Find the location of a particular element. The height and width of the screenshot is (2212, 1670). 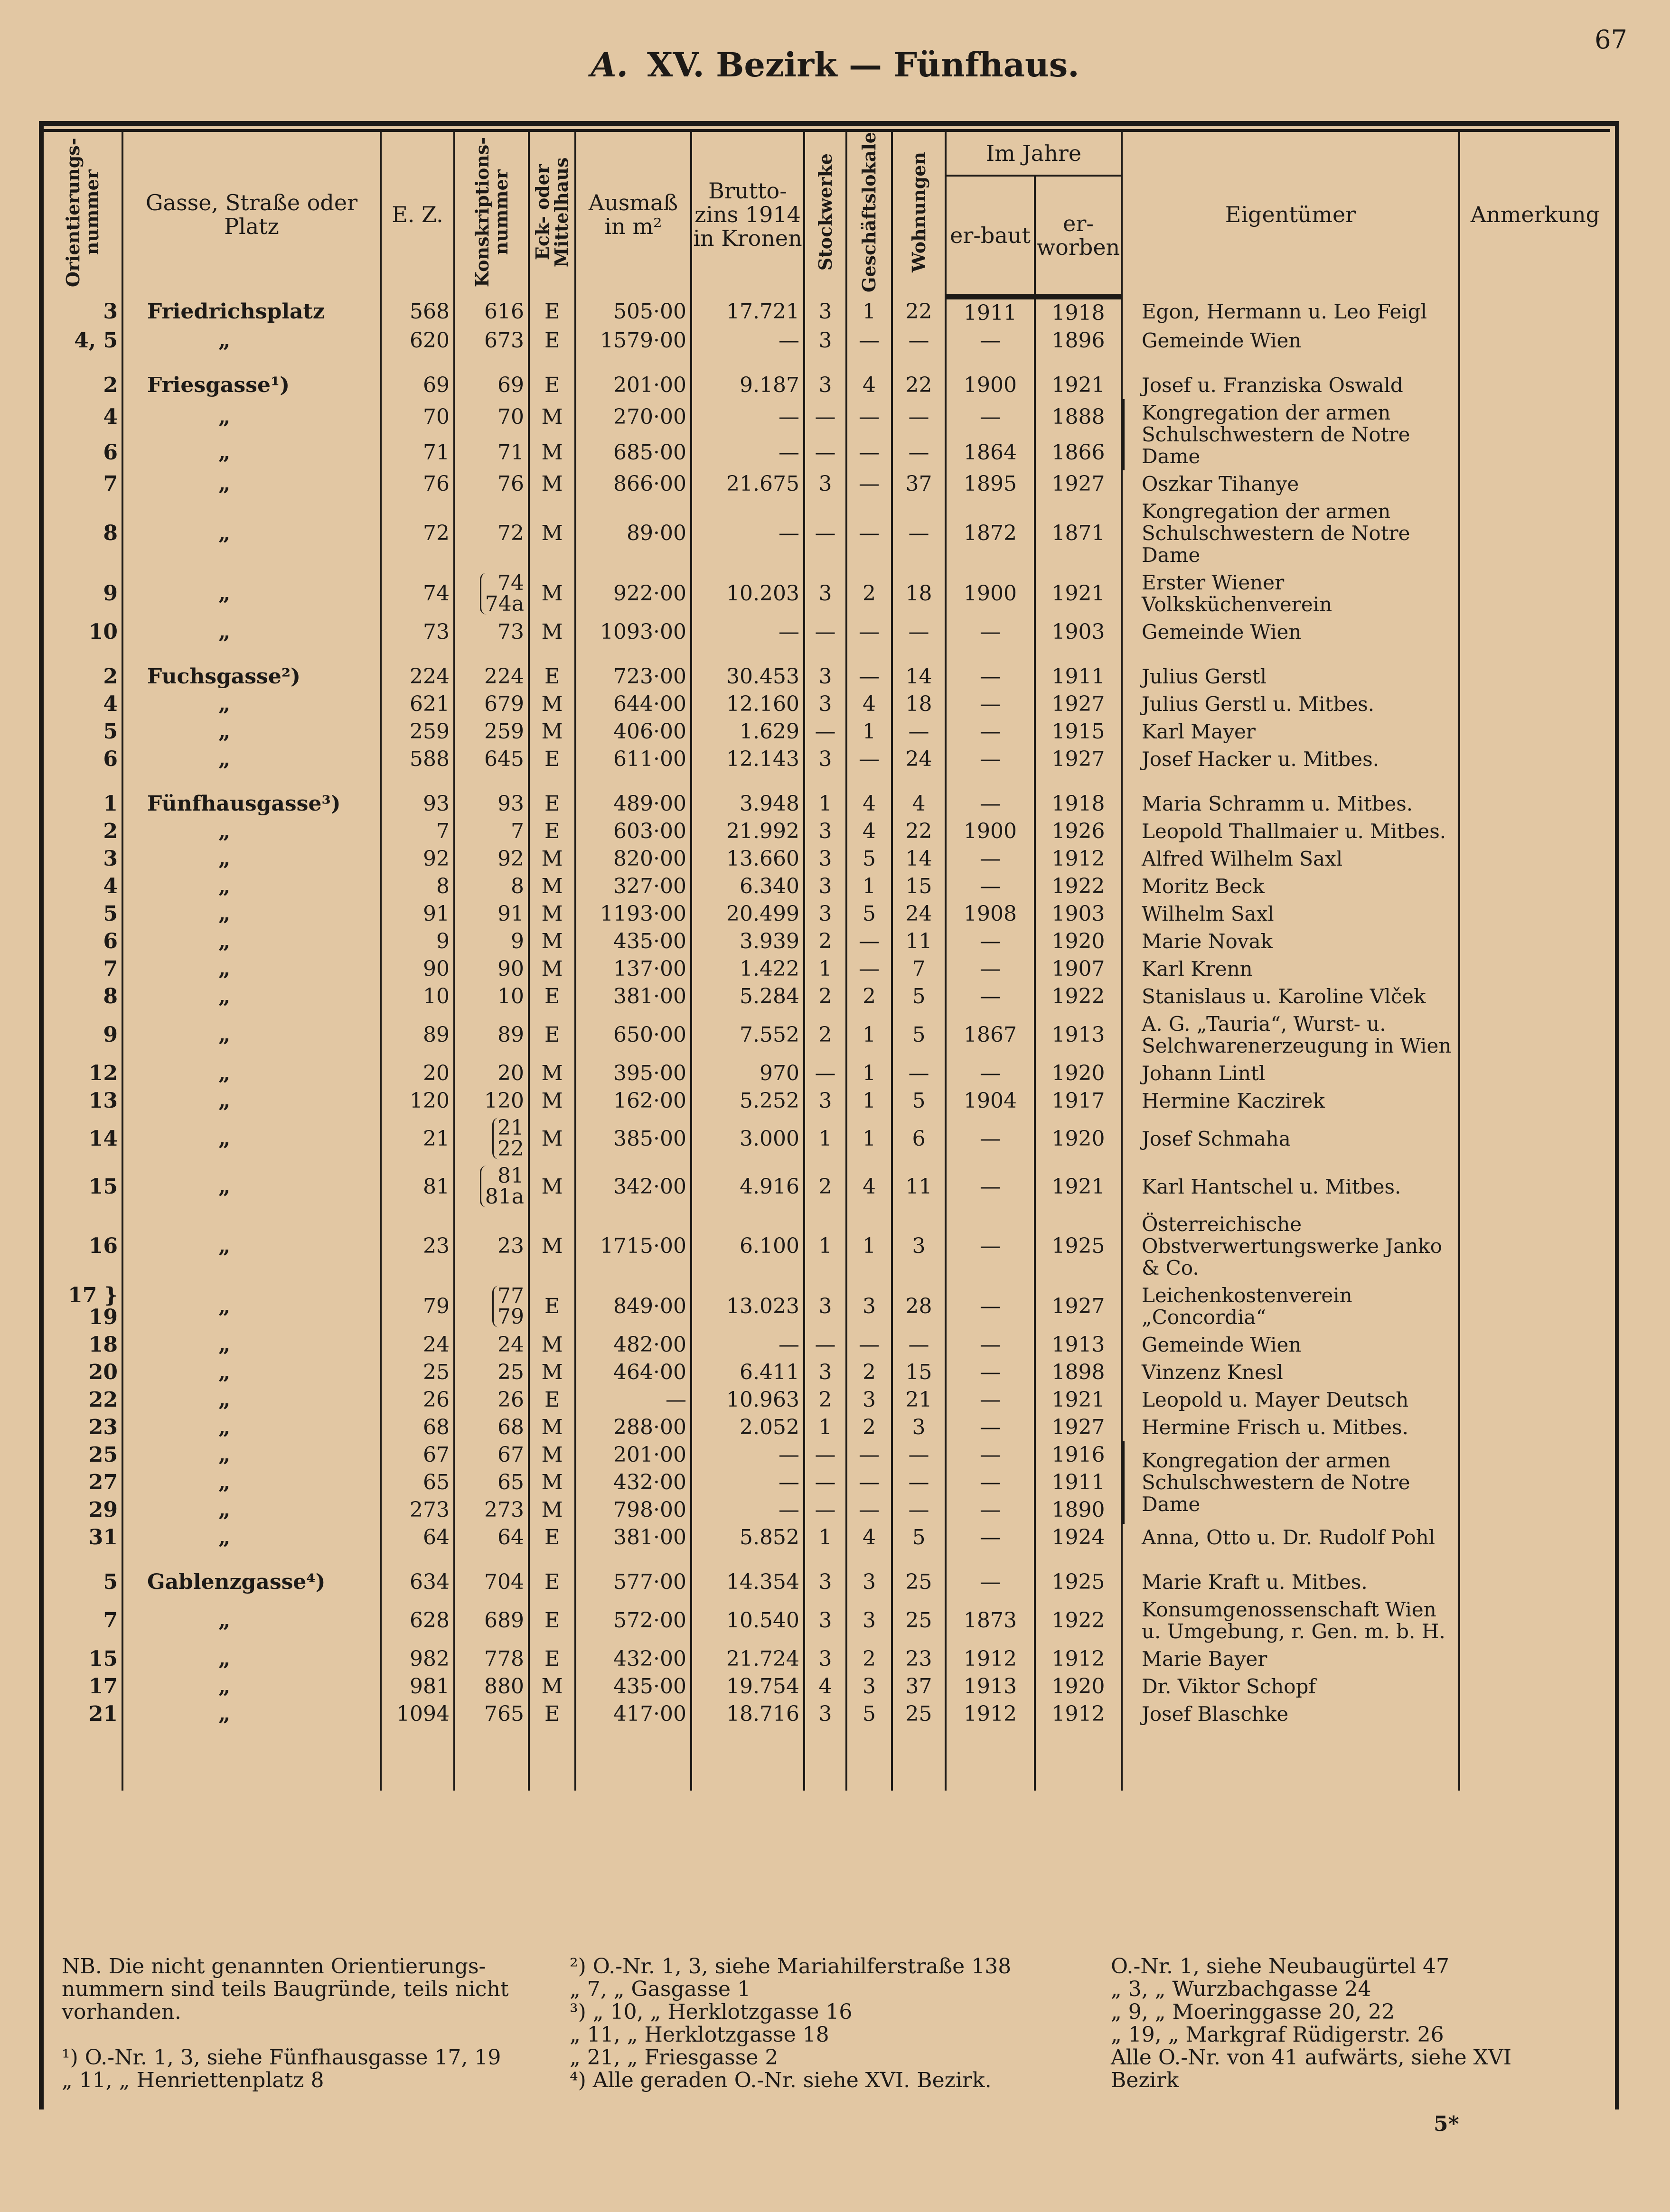

cell-eigentuemer: Leopold Thallmaier u. Mitbes. is located at coordinates (1290, 832).